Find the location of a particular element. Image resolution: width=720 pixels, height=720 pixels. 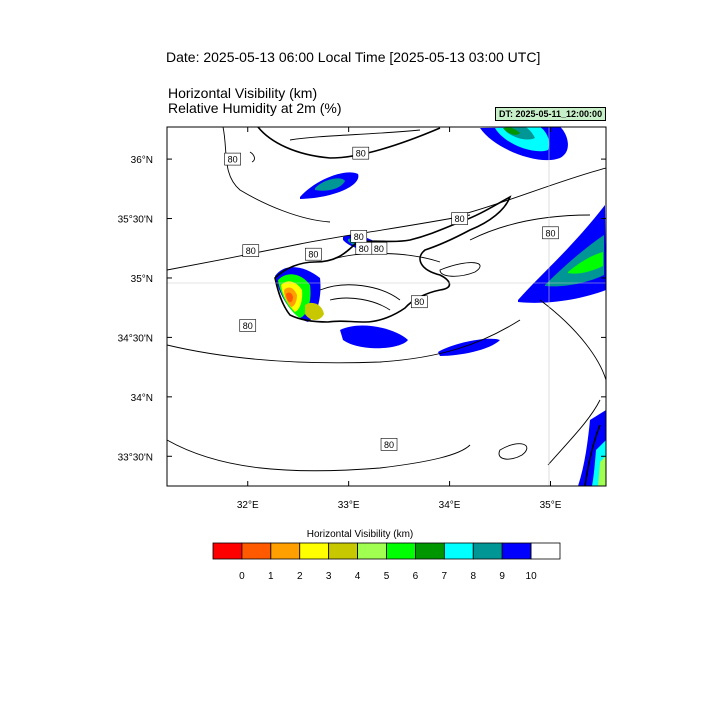

y-tick-label: 34°N is located at coordinates (142, 398).